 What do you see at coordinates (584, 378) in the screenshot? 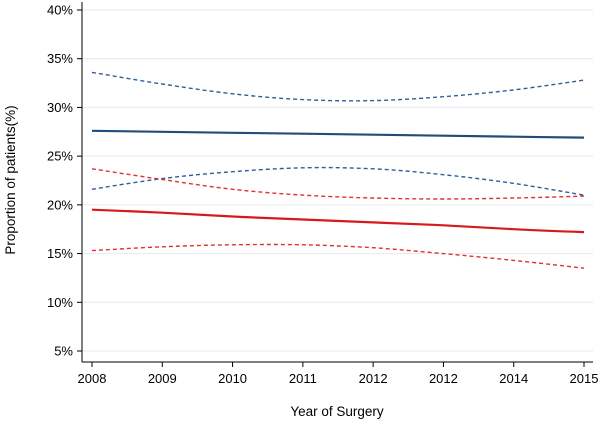
I see `x-tick-label: 2015` at bounding box center [584, 378].